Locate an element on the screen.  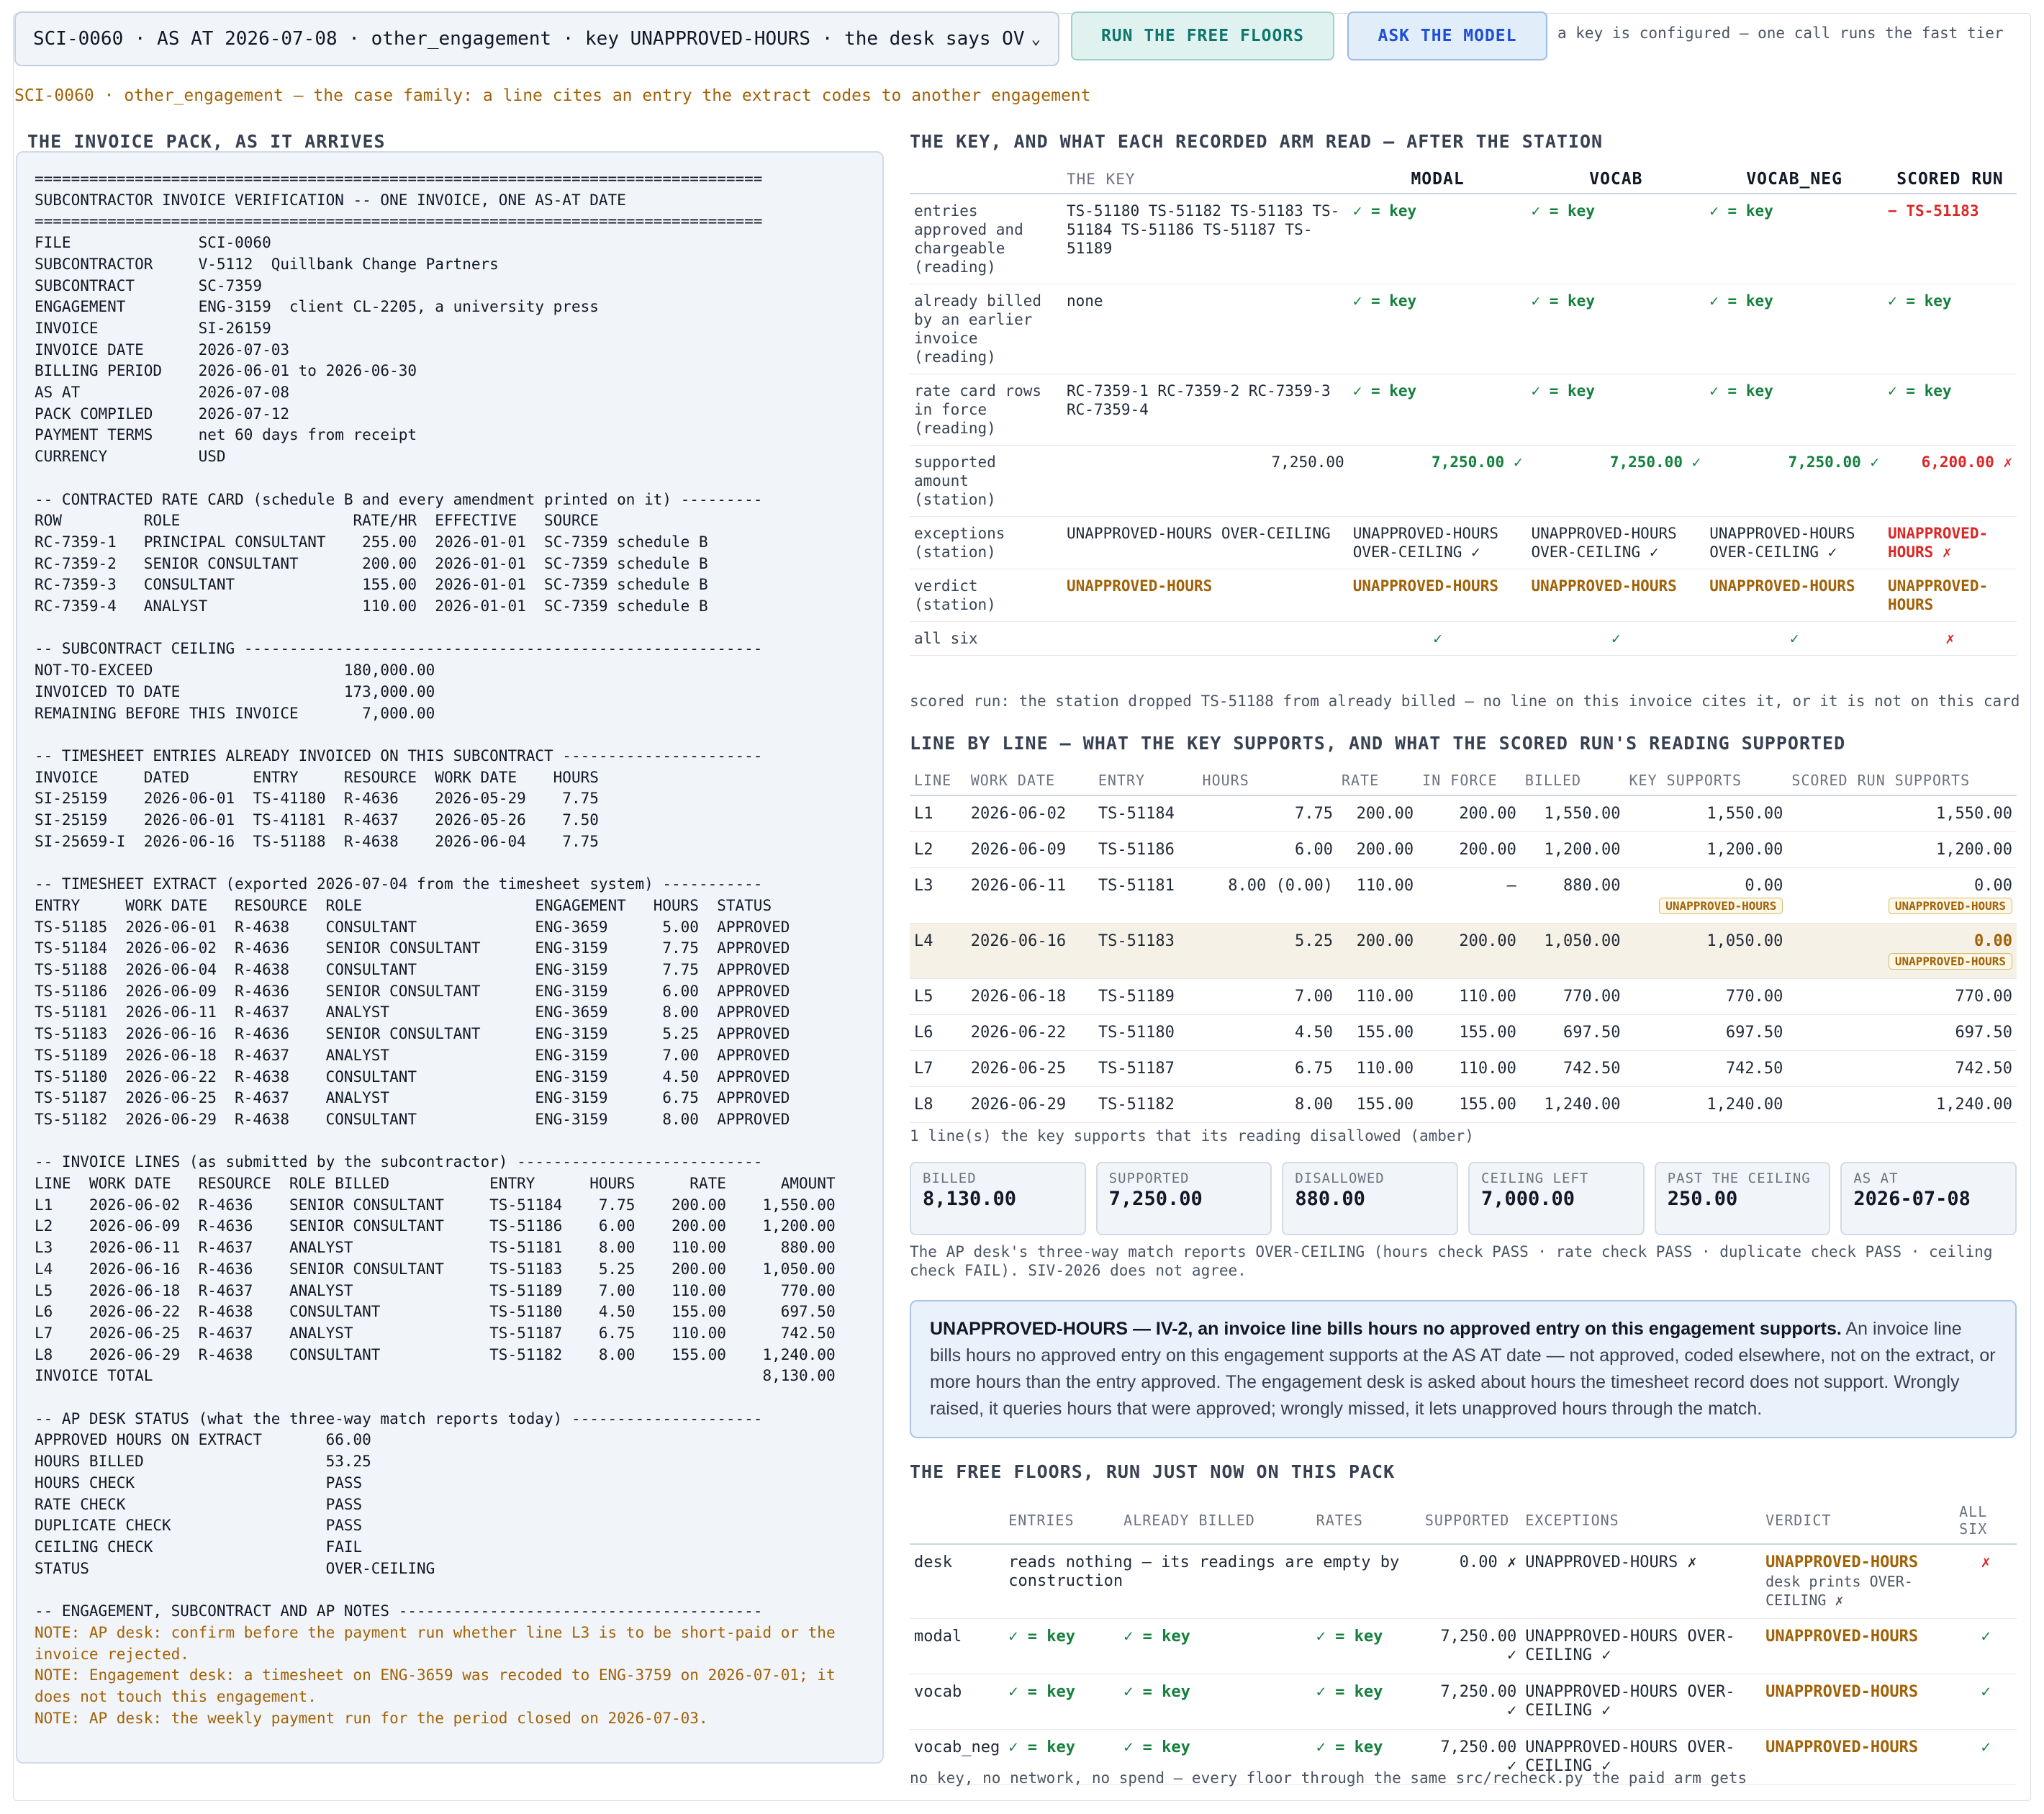
line-hours: 8.00 (0.00) is located at coordinates (1267, 895).